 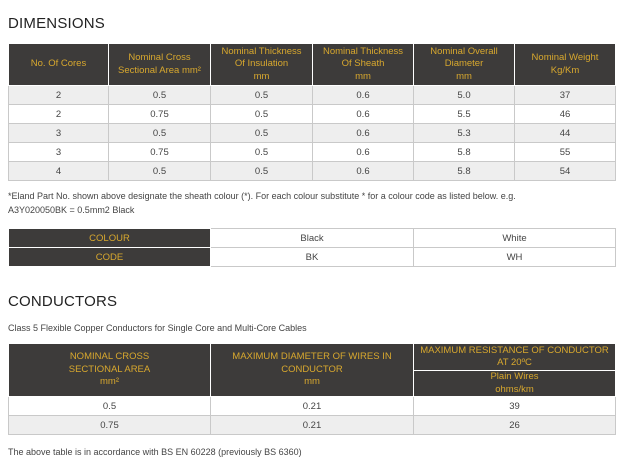 What do you see at coordinates (58, 171) in the screenshot?
I see `cell-cores: 4` at bounding box center [58, 171].